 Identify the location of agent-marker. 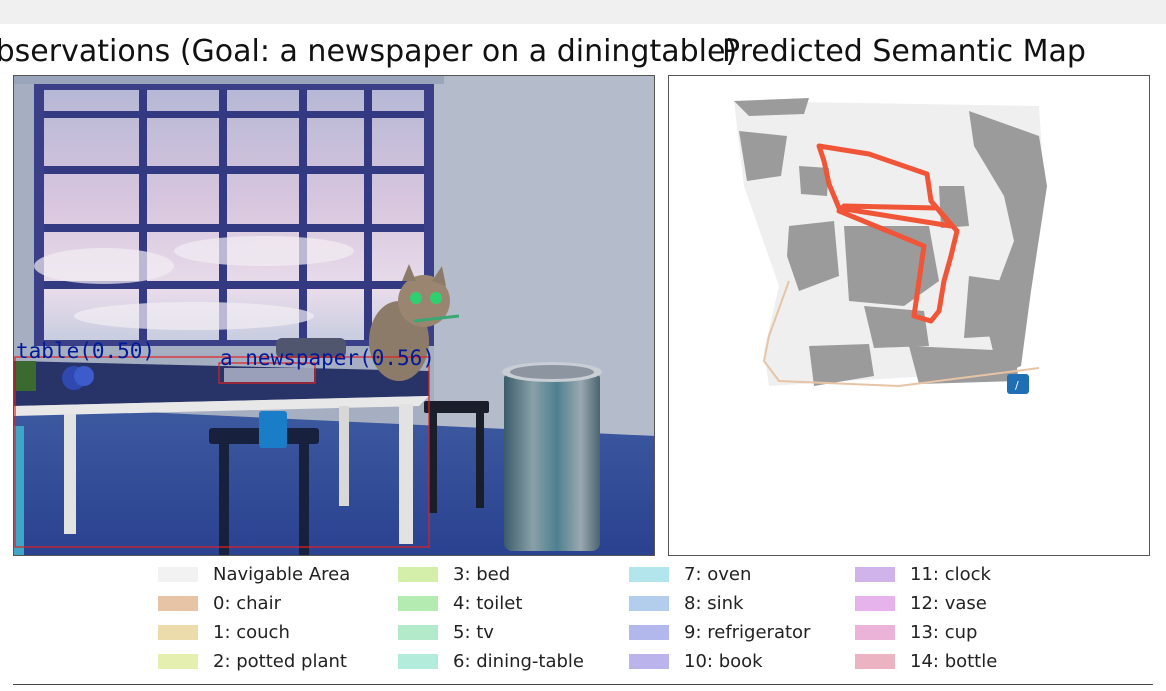
(1018, 384).